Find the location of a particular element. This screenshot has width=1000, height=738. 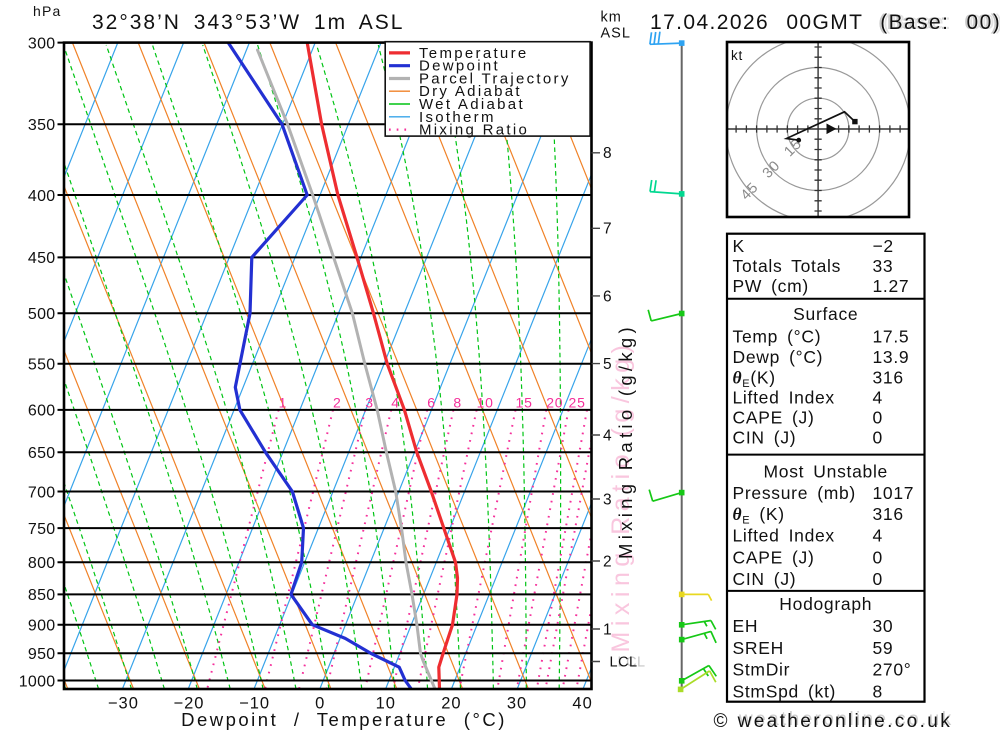

svg-text: θE(K) is located at coordinates (754, 378).